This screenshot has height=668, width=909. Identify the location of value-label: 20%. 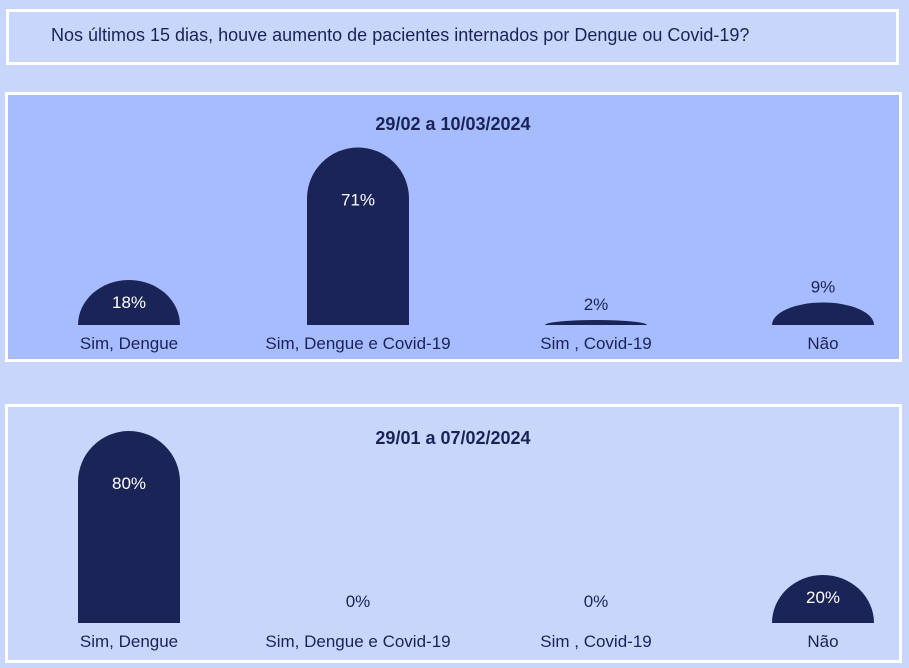
(823, 597).